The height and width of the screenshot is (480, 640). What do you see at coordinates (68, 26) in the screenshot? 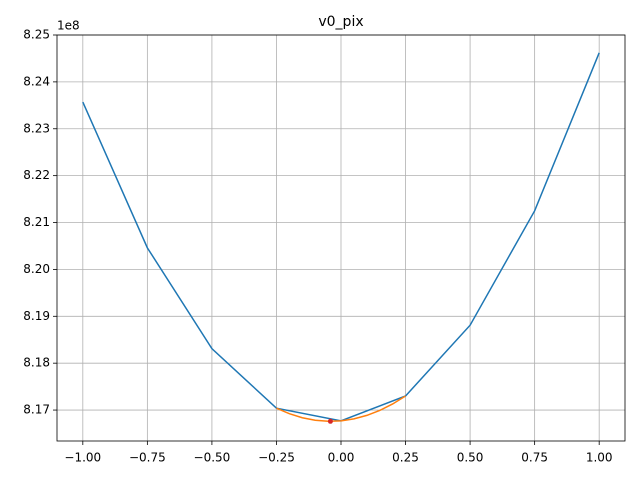
I see `y-offset-label: 1e8` at bounding box center [68, 26].